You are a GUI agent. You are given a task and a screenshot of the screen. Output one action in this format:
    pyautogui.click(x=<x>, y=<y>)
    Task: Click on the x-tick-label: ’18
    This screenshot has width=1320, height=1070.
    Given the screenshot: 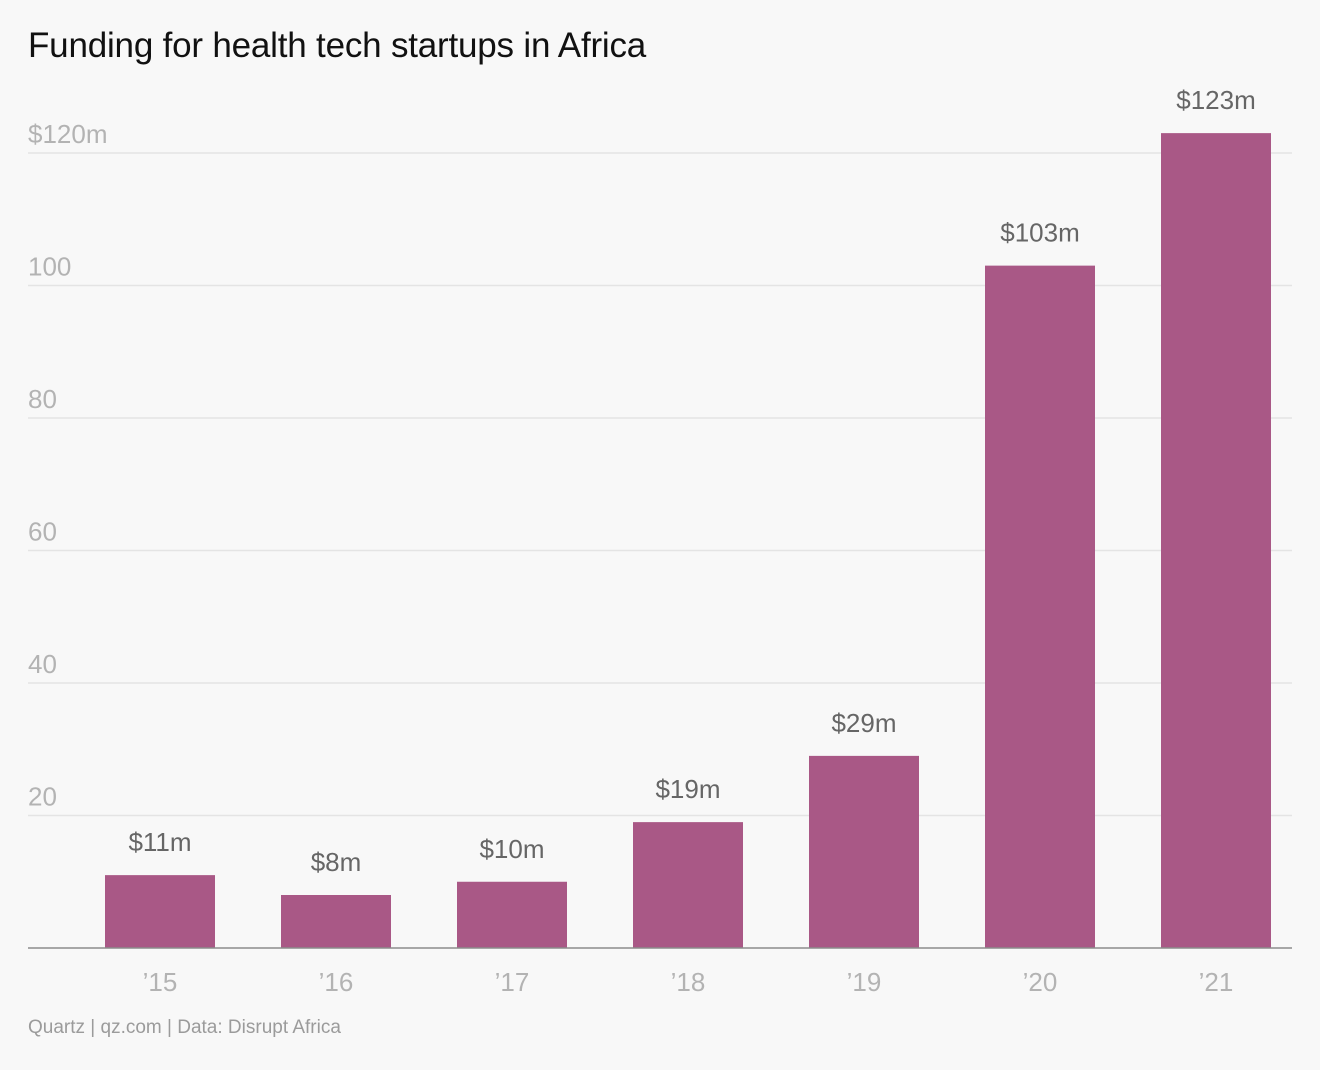 What is the action you would take?
    pyautogui.click(x=688, y=982)
    